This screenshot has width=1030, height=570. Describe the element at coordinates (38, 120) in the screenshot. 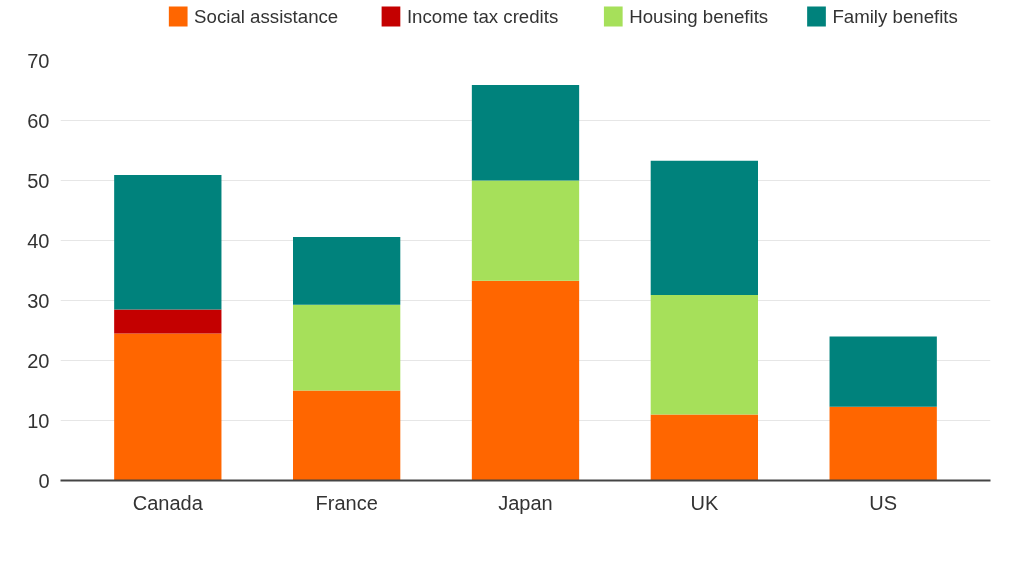

I see `y-tick-label: 60` at that location.